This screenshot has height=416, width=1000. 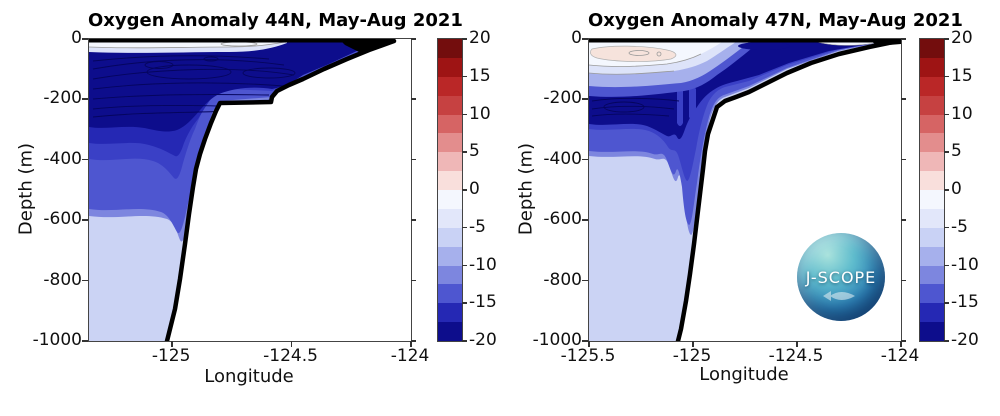 What do you see at coordinates (62, 279) in the screenshot?
I see `y-tick-label: -800` at bounding box center [62, 279].